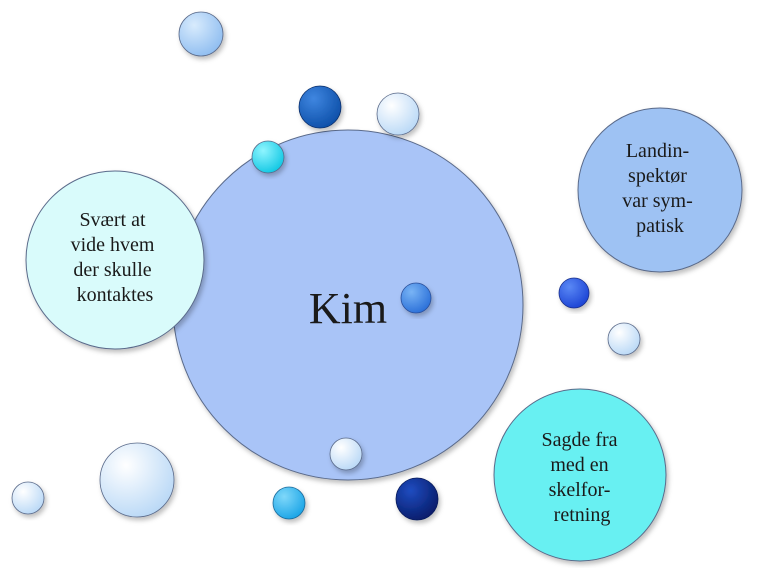 The height and width of the screenshot is (568, 757). I want to click on bubble-bright-blue, so click(574, 293).